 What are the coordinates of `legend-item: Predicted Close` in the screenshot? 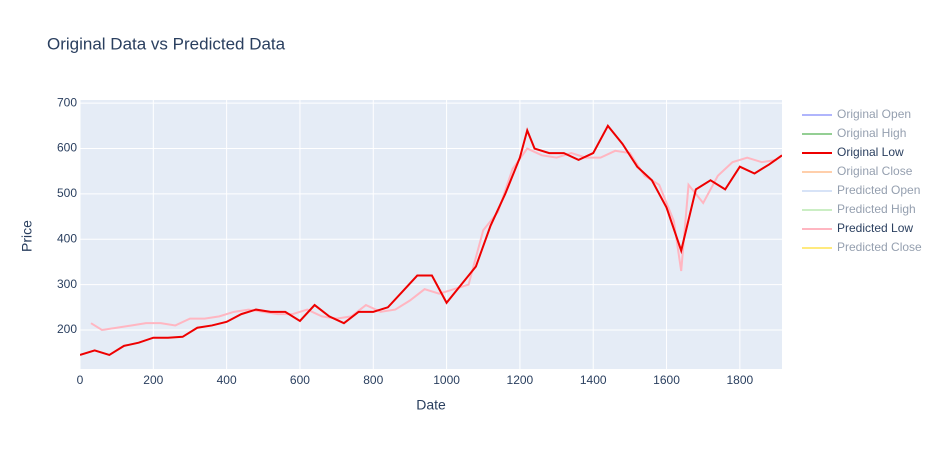 It's located at (862, 247).